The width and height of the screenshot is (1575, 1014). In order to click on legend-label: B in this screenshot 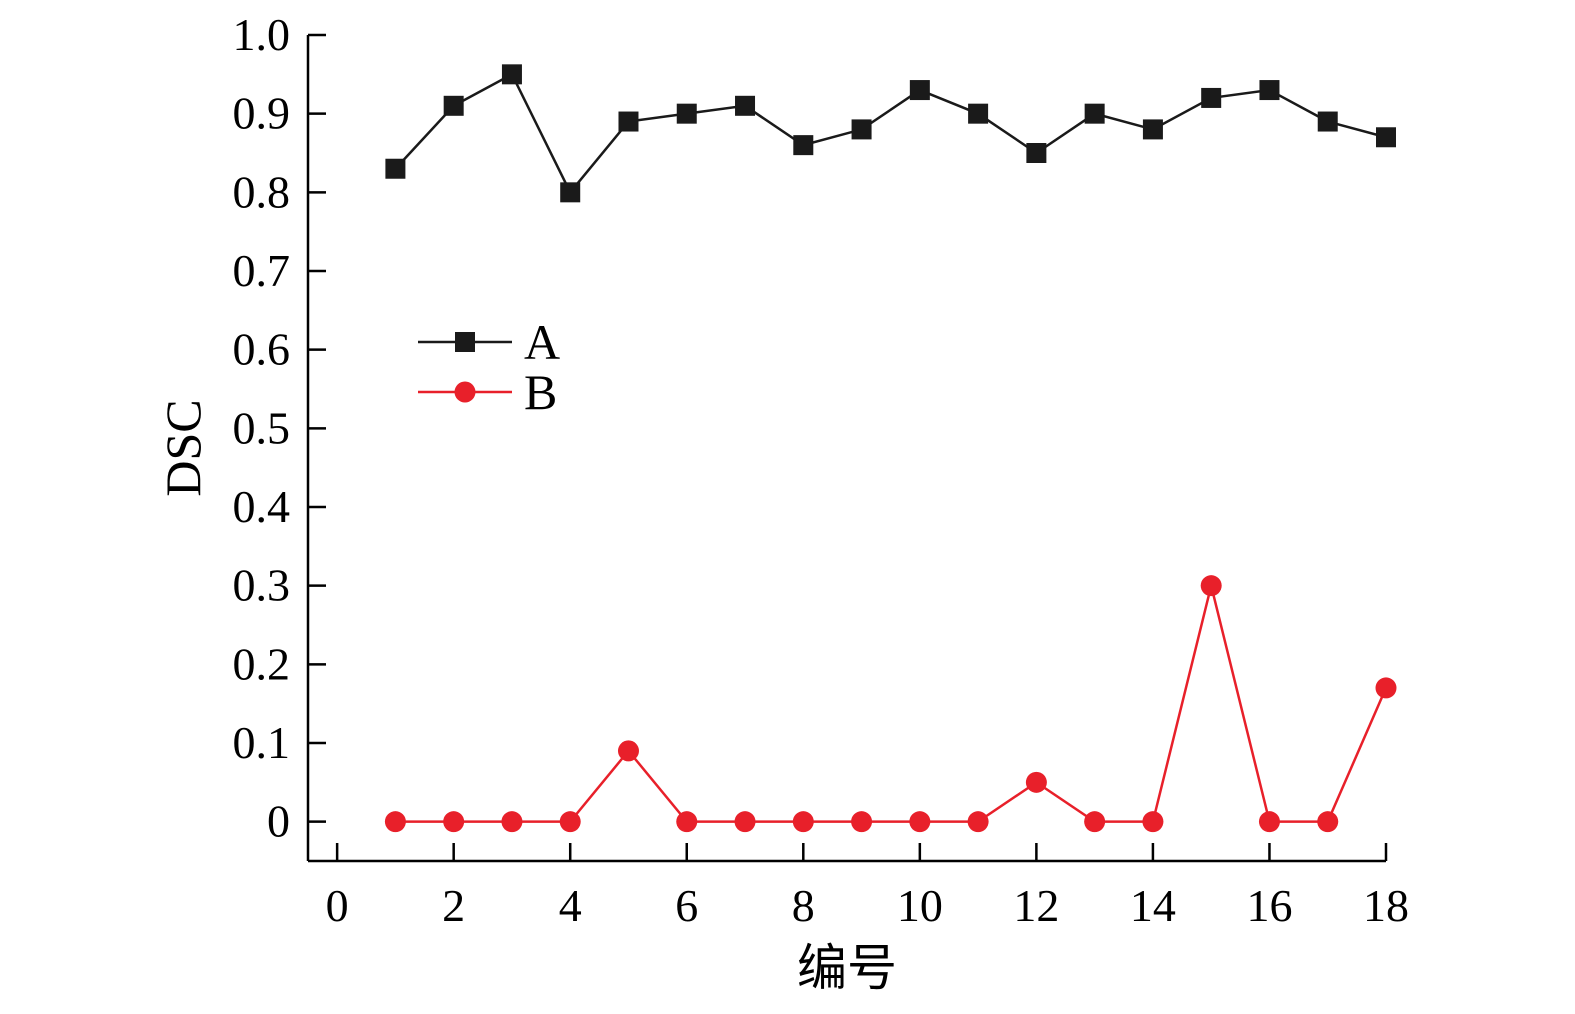, I will do `click(540, 392)`.